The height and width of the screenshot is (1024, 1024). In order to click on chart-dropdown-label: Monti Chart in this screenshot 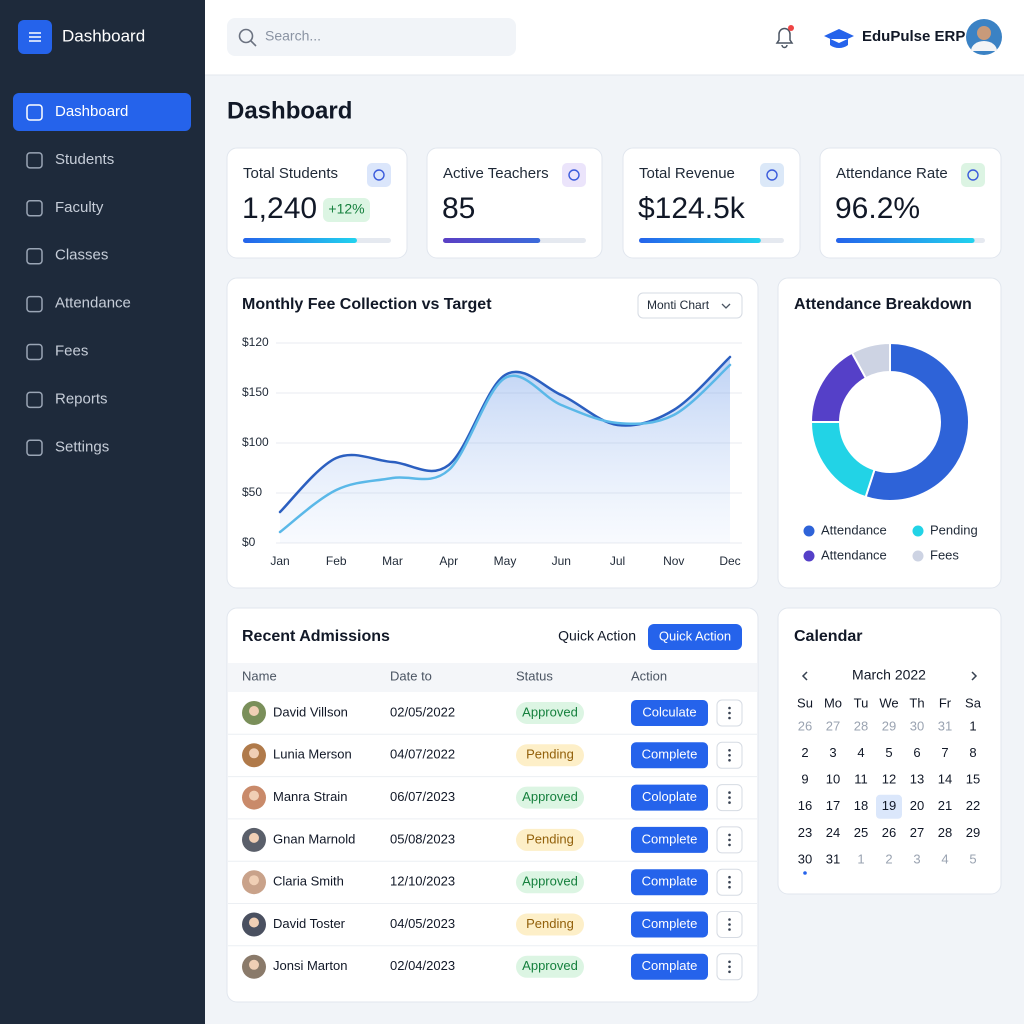, I will do `click(678, 305)`.